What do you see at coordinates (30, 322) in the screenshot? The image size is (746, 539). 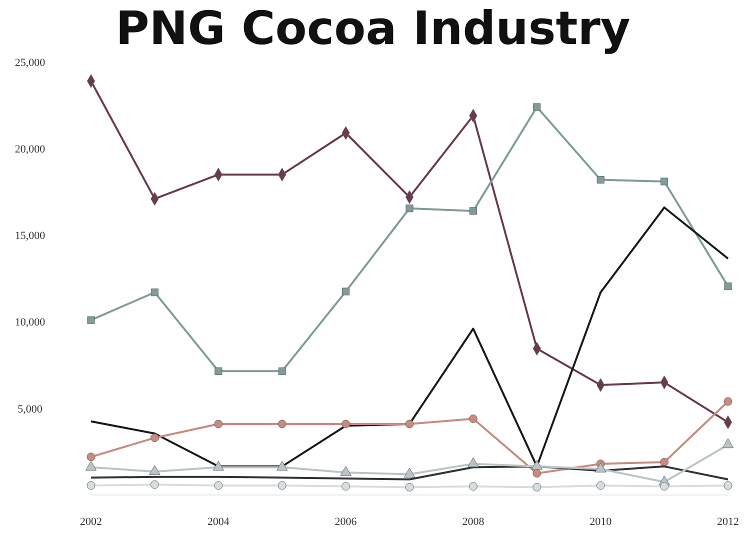 I see `y-tick-label: 10,000` at bounding box center [30, 322].